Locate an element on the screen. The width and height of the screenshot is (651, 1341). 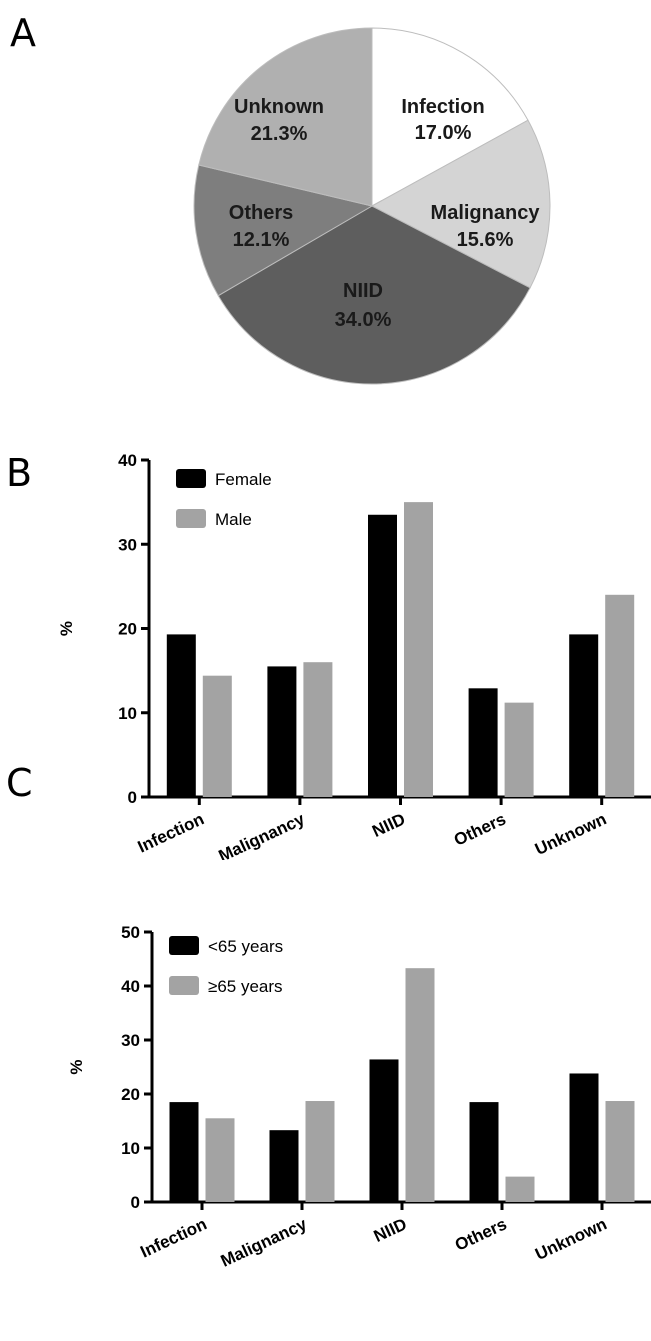
pie-label-niid: NIID is located at coordinates (363, 291).